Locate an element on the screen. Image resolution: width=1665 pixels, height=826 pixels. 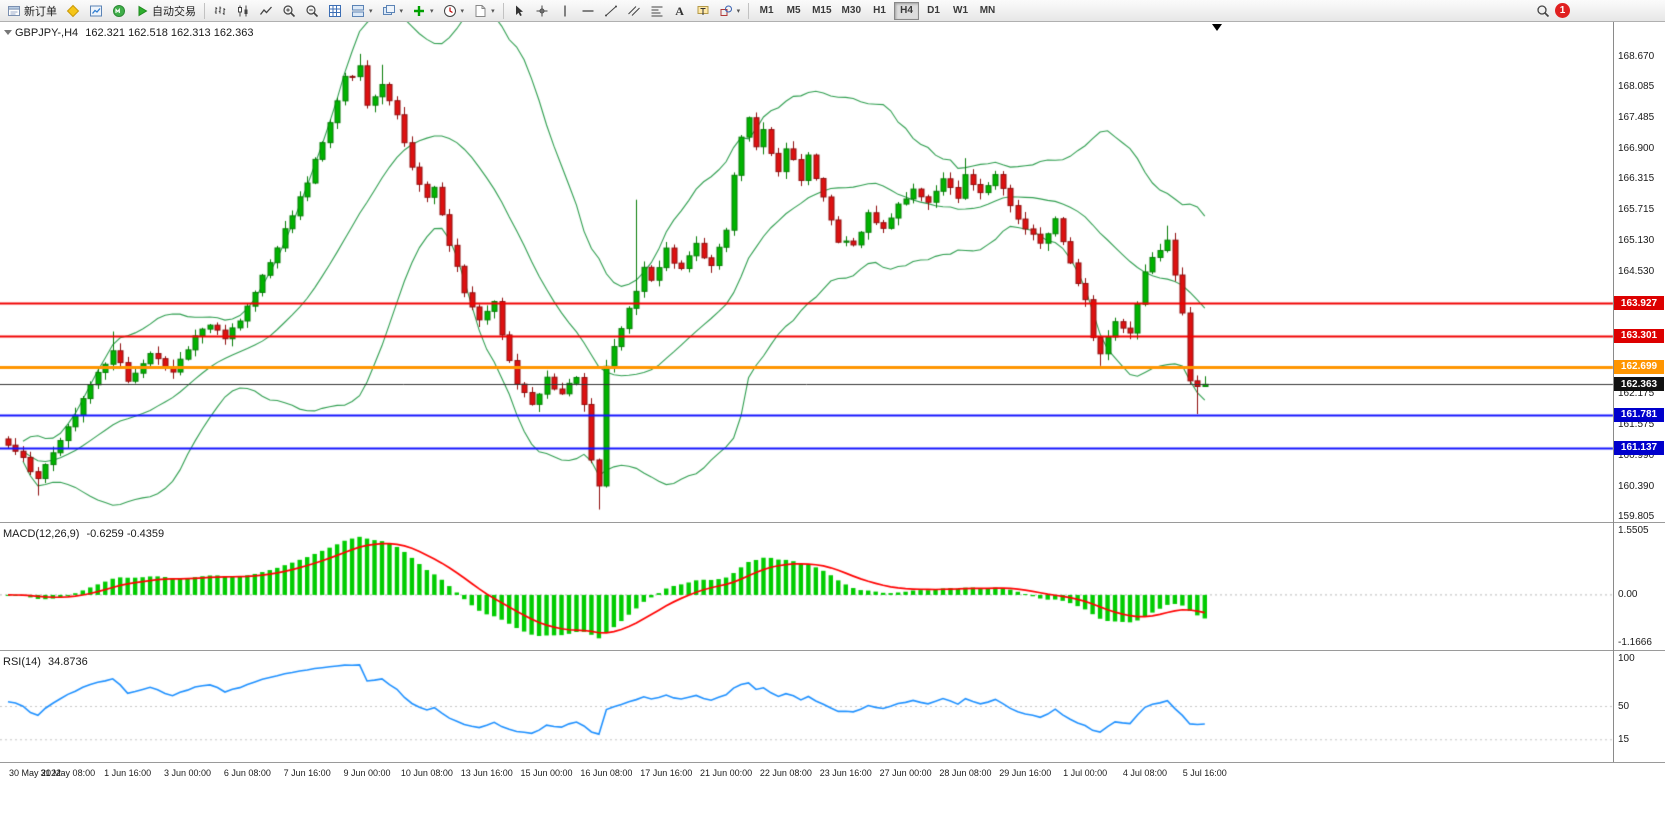
horizontal-line-button is located at coordinates (588, 11).